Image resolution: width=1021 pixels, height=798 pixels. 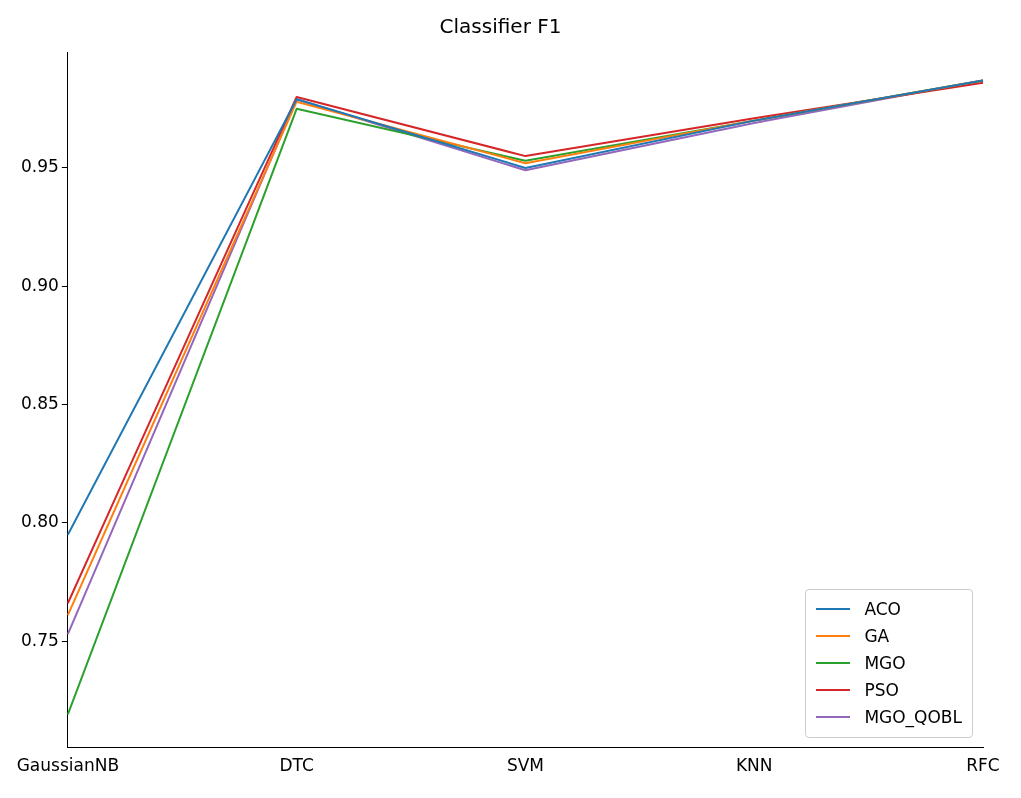 I want to click on x-tick-label: GaussianNB, so click(x=68, y=765).